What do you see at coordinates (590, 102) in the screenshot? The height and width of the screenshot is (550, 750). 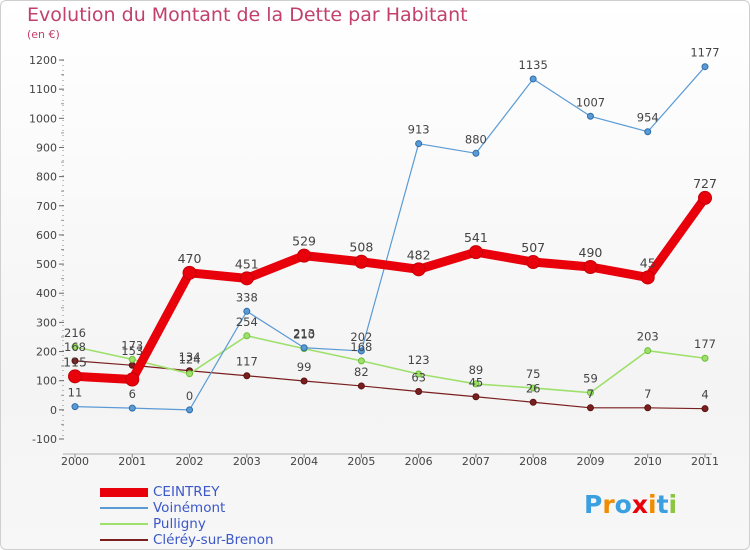 I see `data-label: 1007` at bounding box center [590, 102].